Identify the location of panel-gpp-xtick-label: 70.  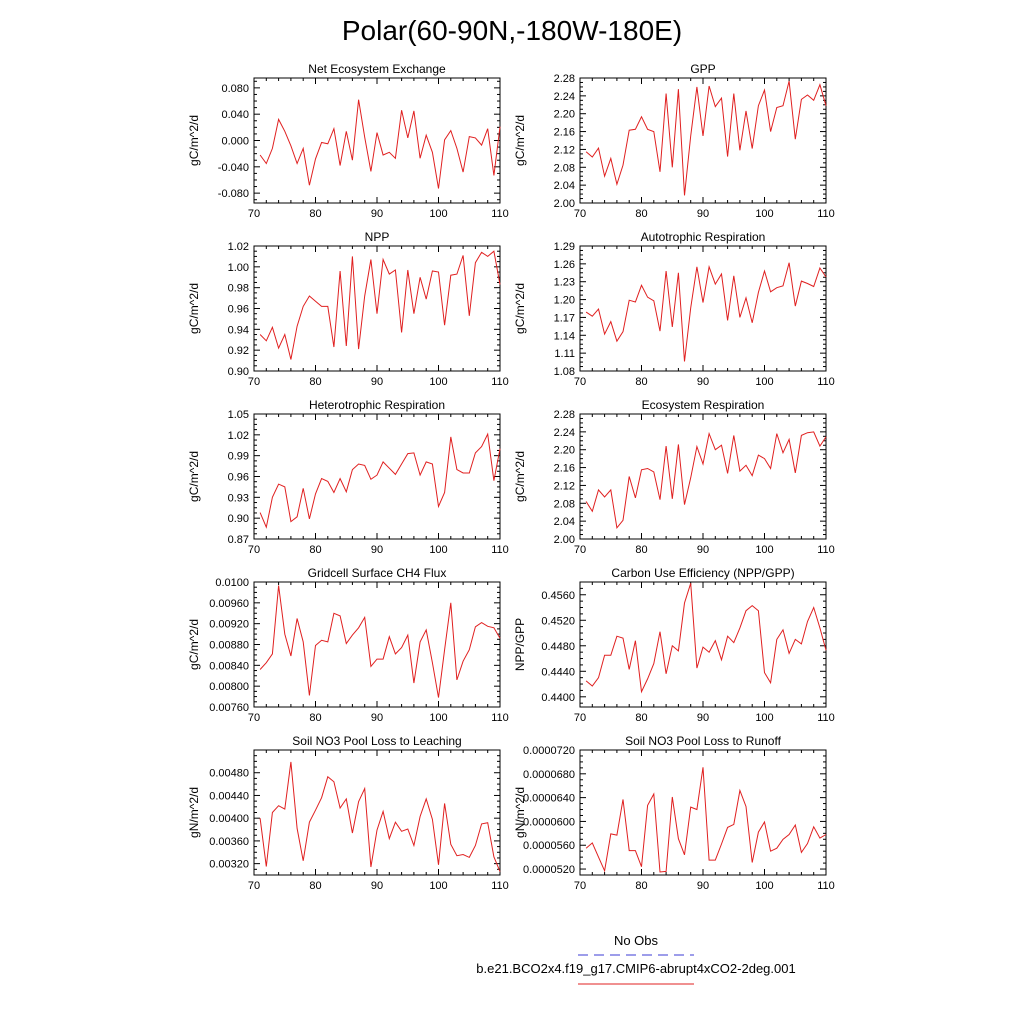
(580, 214).